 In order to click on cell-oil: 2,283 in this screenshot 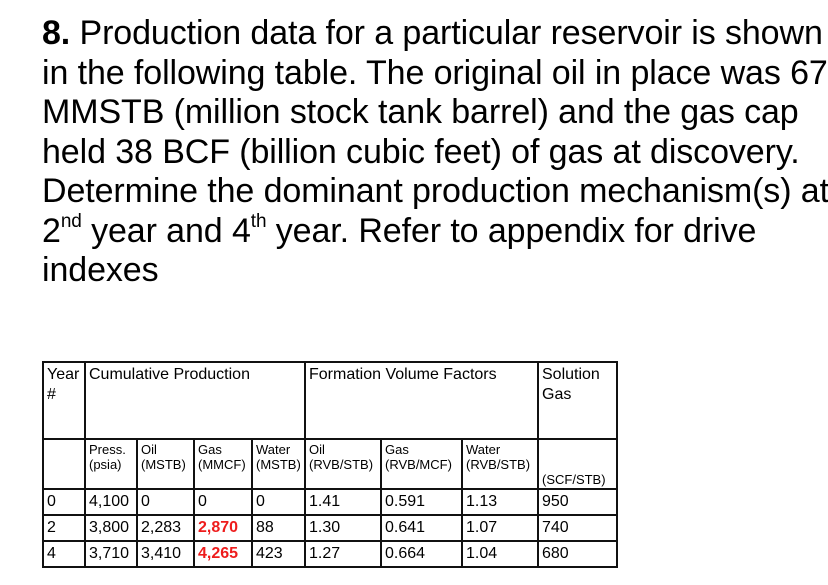, I will do `click(165, 528)`.